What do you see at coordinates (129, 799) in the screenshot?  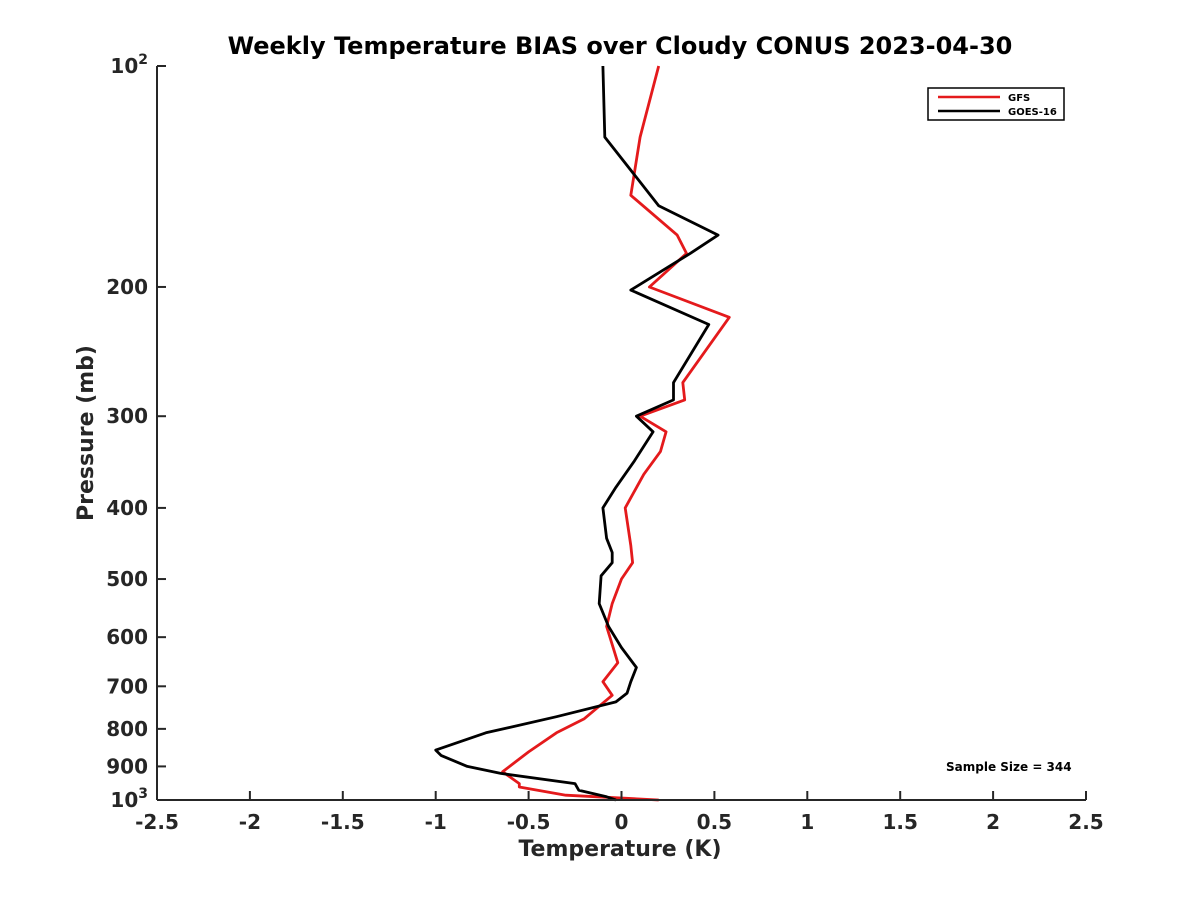 I see `y-tick-label: 10³` at bounding box center [129, 799].